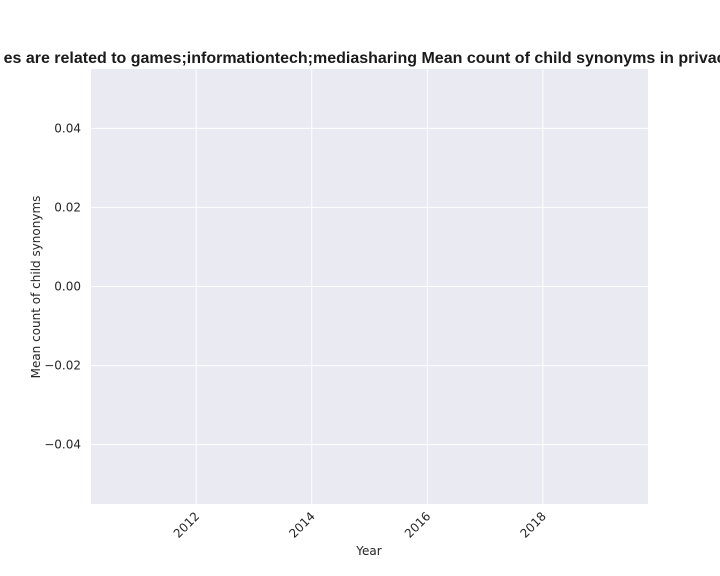  Describe the element at coordinates (532, 524) in the screenshot. I see `x-tick-label: 2018` at that location.